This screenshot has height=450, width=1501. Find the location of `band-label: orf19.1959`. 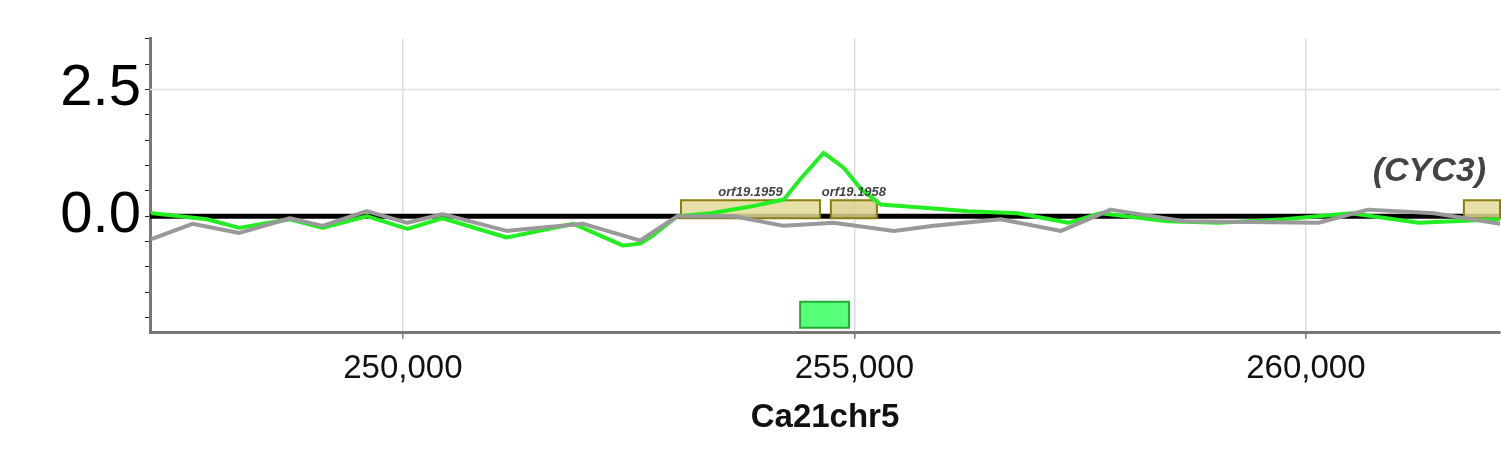

band-label: orf19.1959 is located at coordinates (751, 192).